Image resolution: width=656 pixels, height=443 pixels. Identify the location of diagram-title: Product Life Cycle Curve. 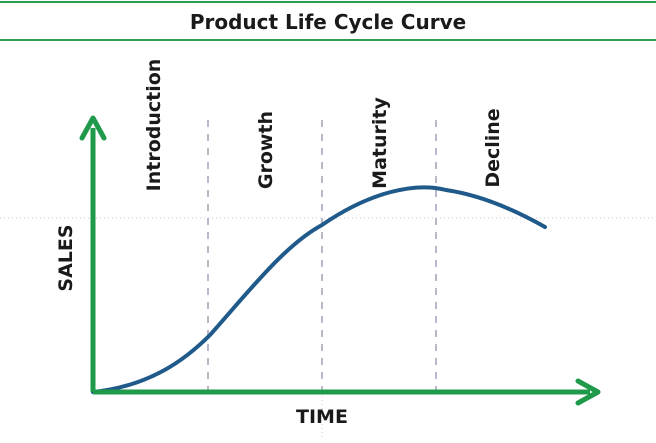
(328, 22).